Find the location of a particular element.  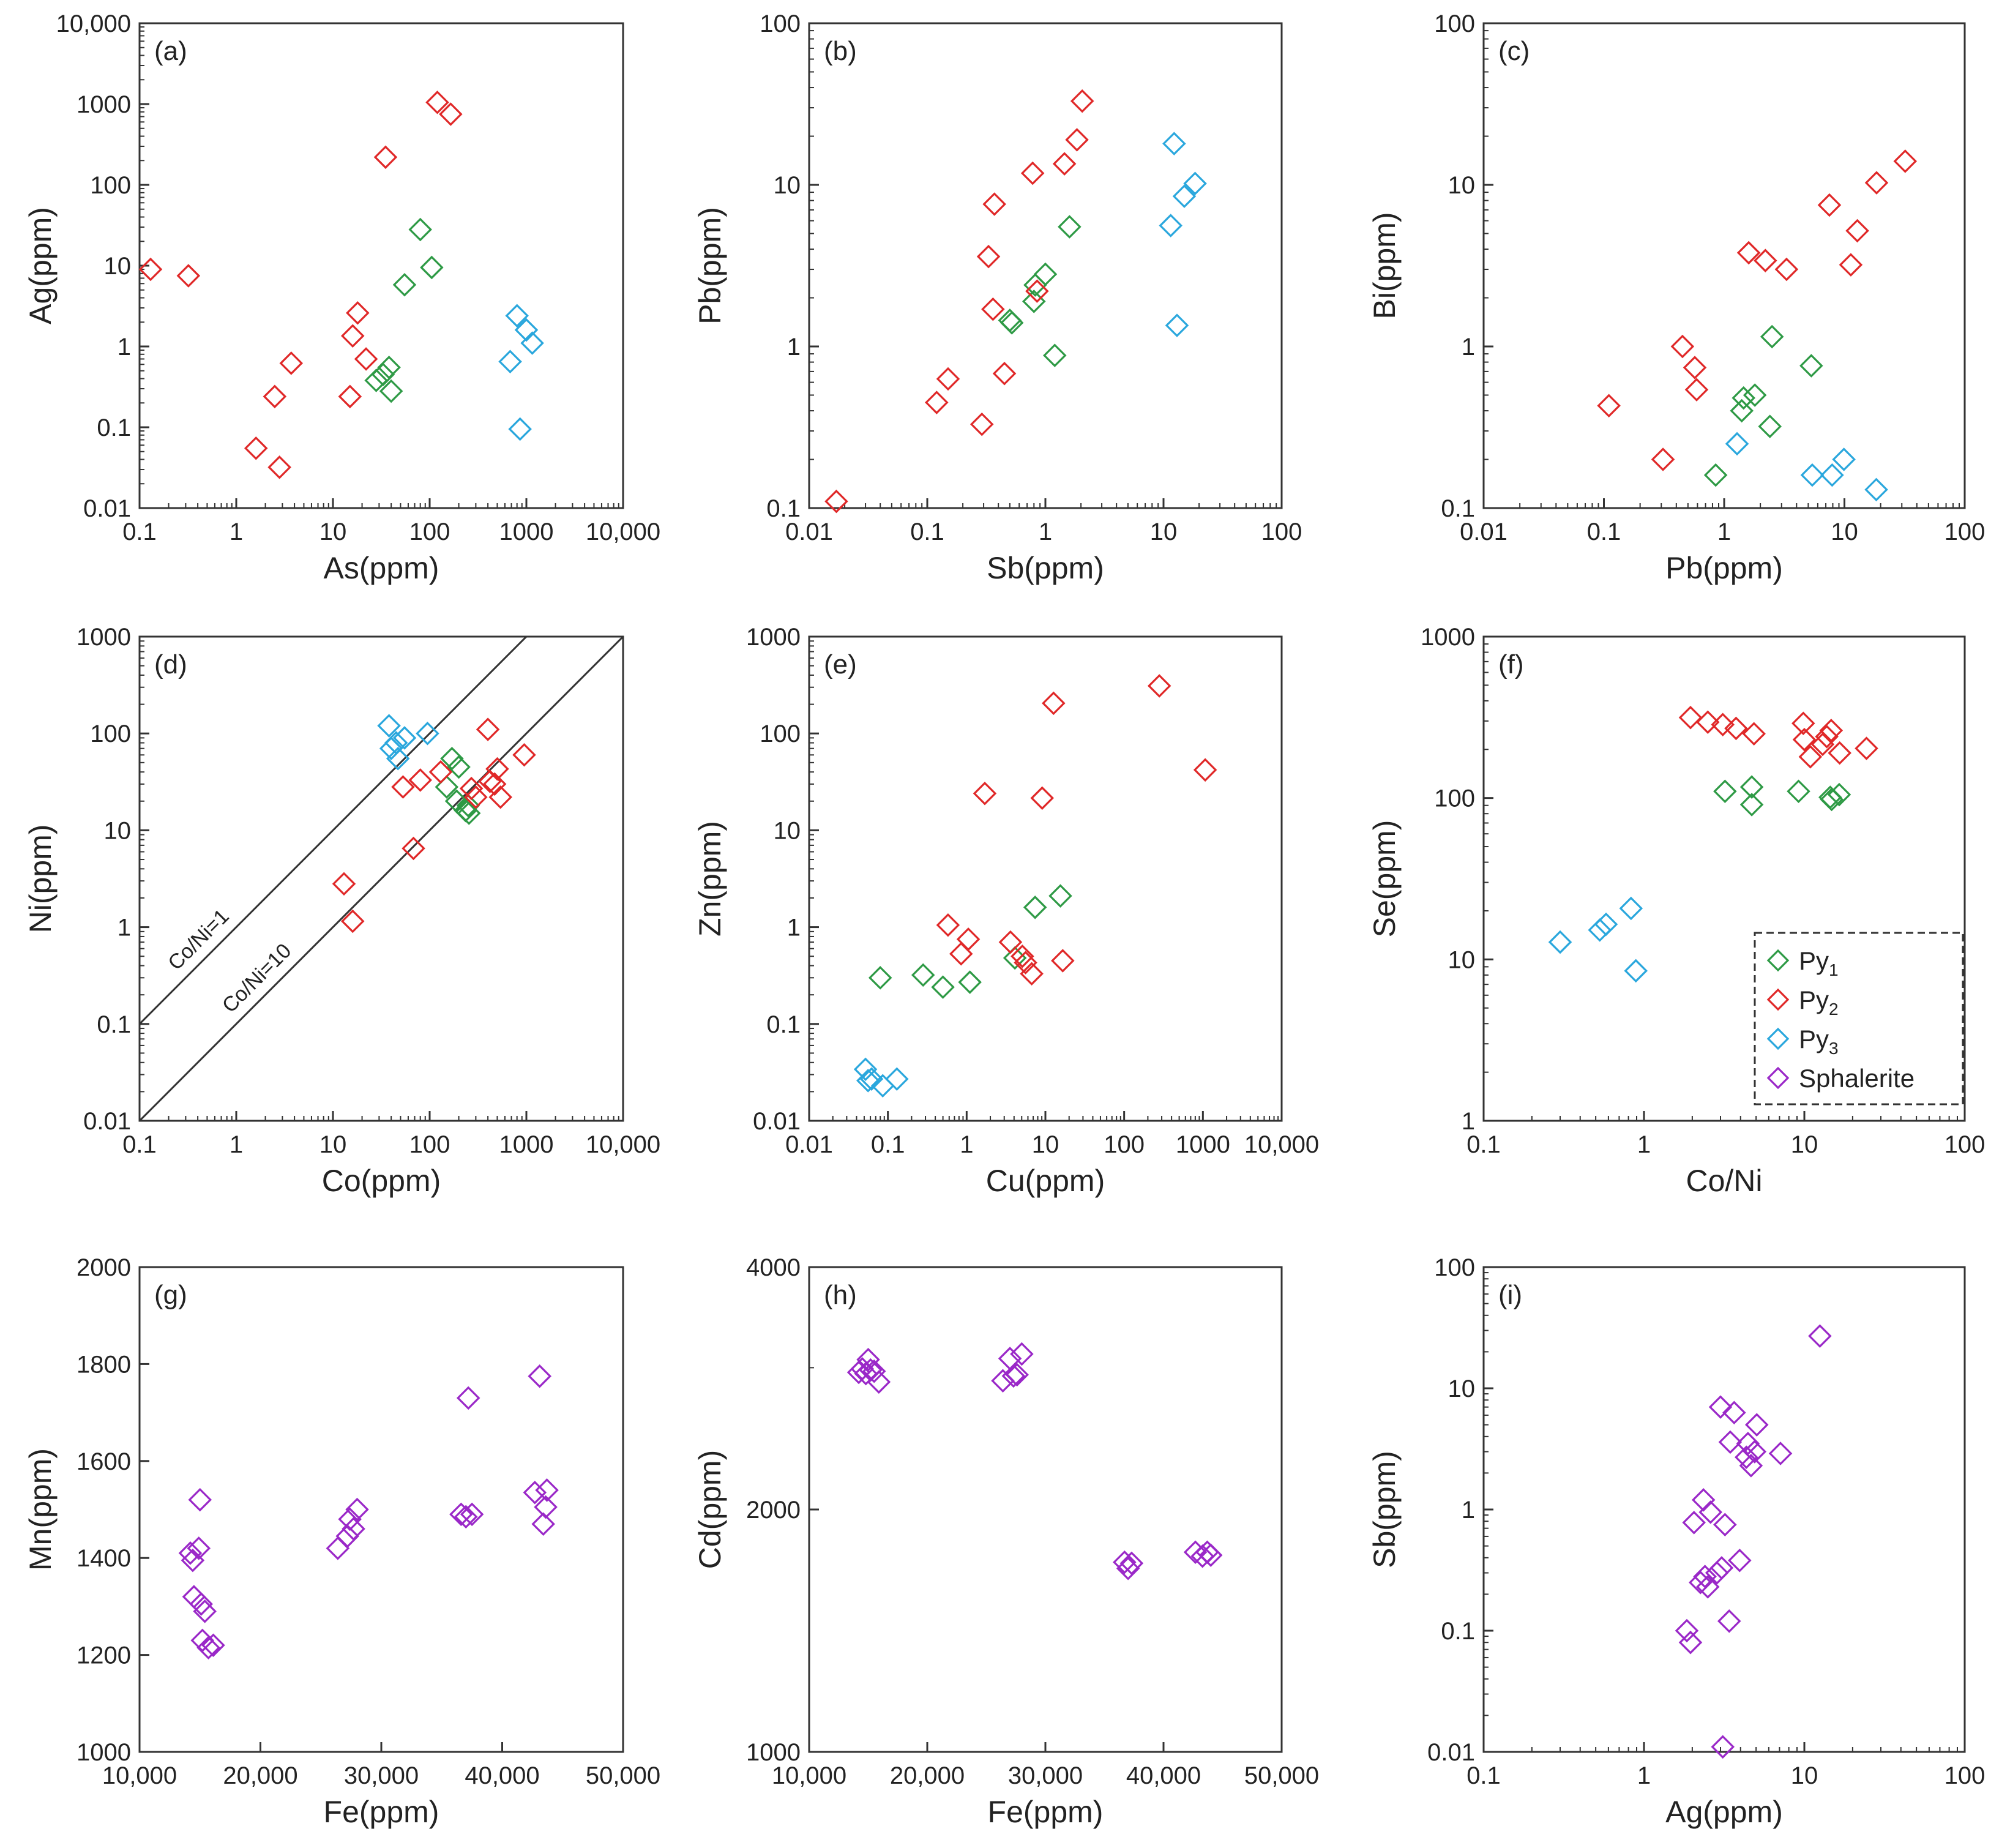

y-tick-label: 0.01 is located at coordinates (1451, 1752).